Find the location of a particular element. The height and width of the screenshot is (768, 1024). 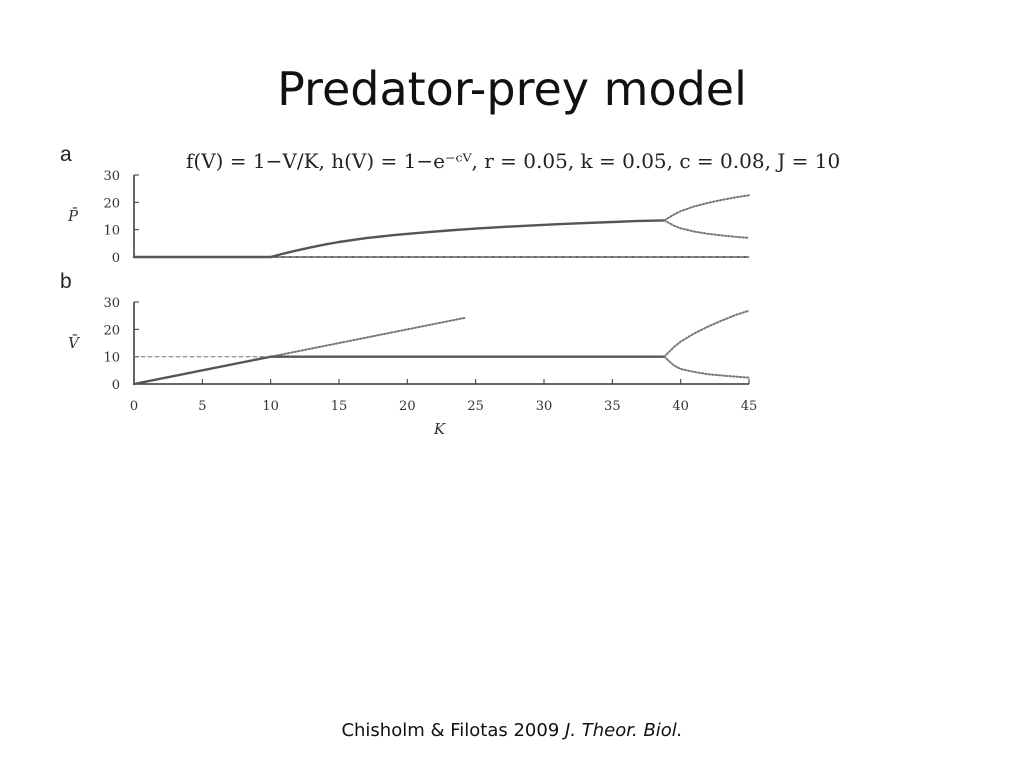

x-tick-label-b: 35 is located at coordinates (612, 406).